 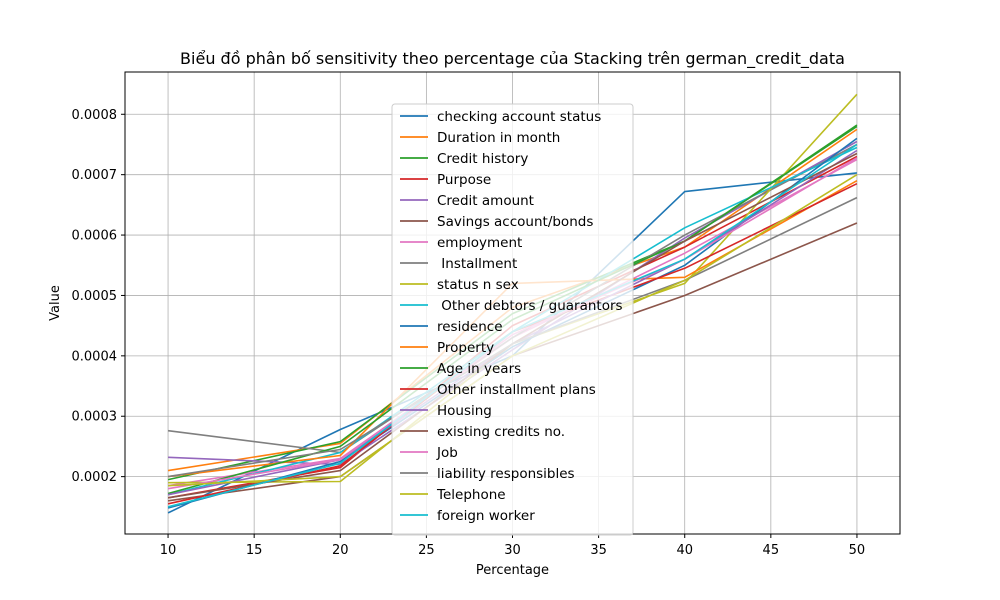 What do you see at coordinates (254, 550) in the screenshot?
I see `x-tick-label: 15` at bounding box center [254, 550].